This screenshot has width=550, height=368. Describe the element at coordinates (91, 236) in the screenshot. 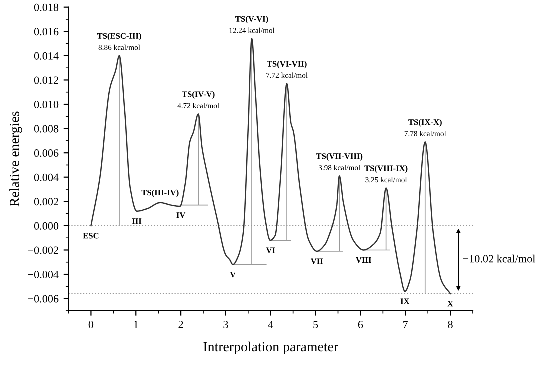

I see `annotation: ESC` at that location.